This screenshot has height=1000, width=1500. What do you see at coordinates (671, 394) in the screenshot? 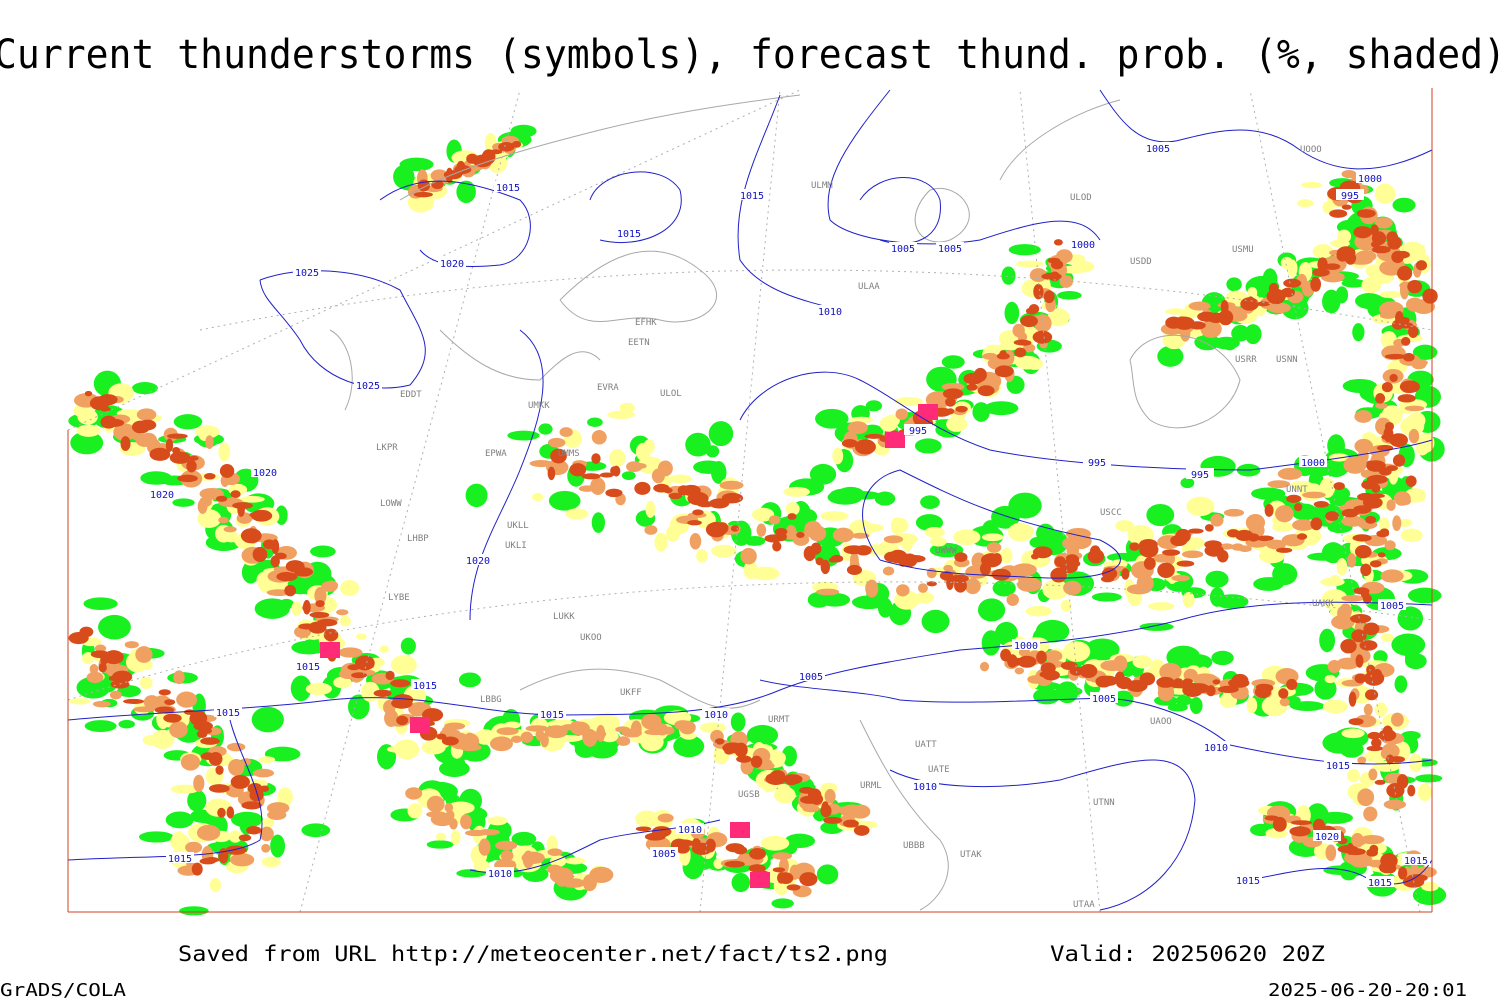
I see `station-label: ULOL` at bounding box center [671, 394].